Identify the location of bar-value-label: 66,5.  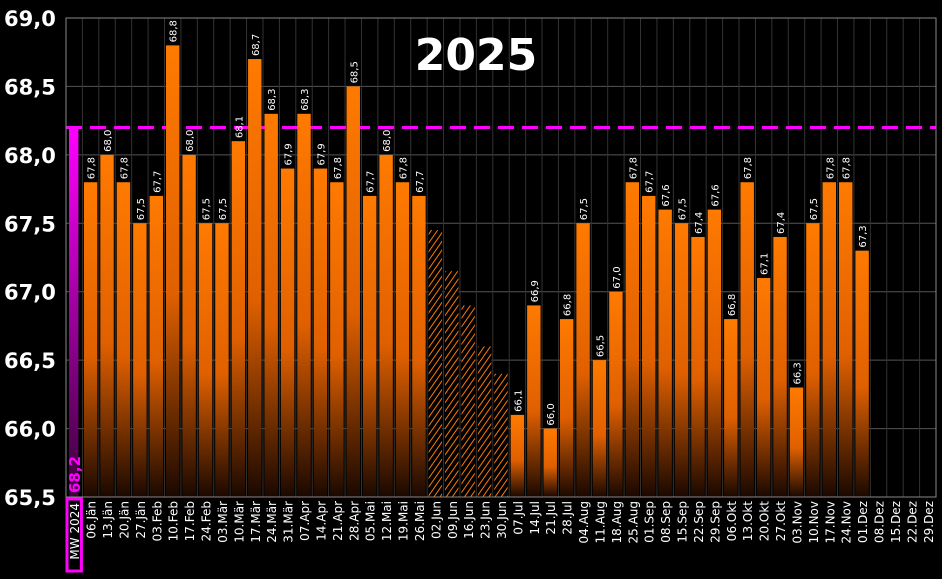
(600, 346).